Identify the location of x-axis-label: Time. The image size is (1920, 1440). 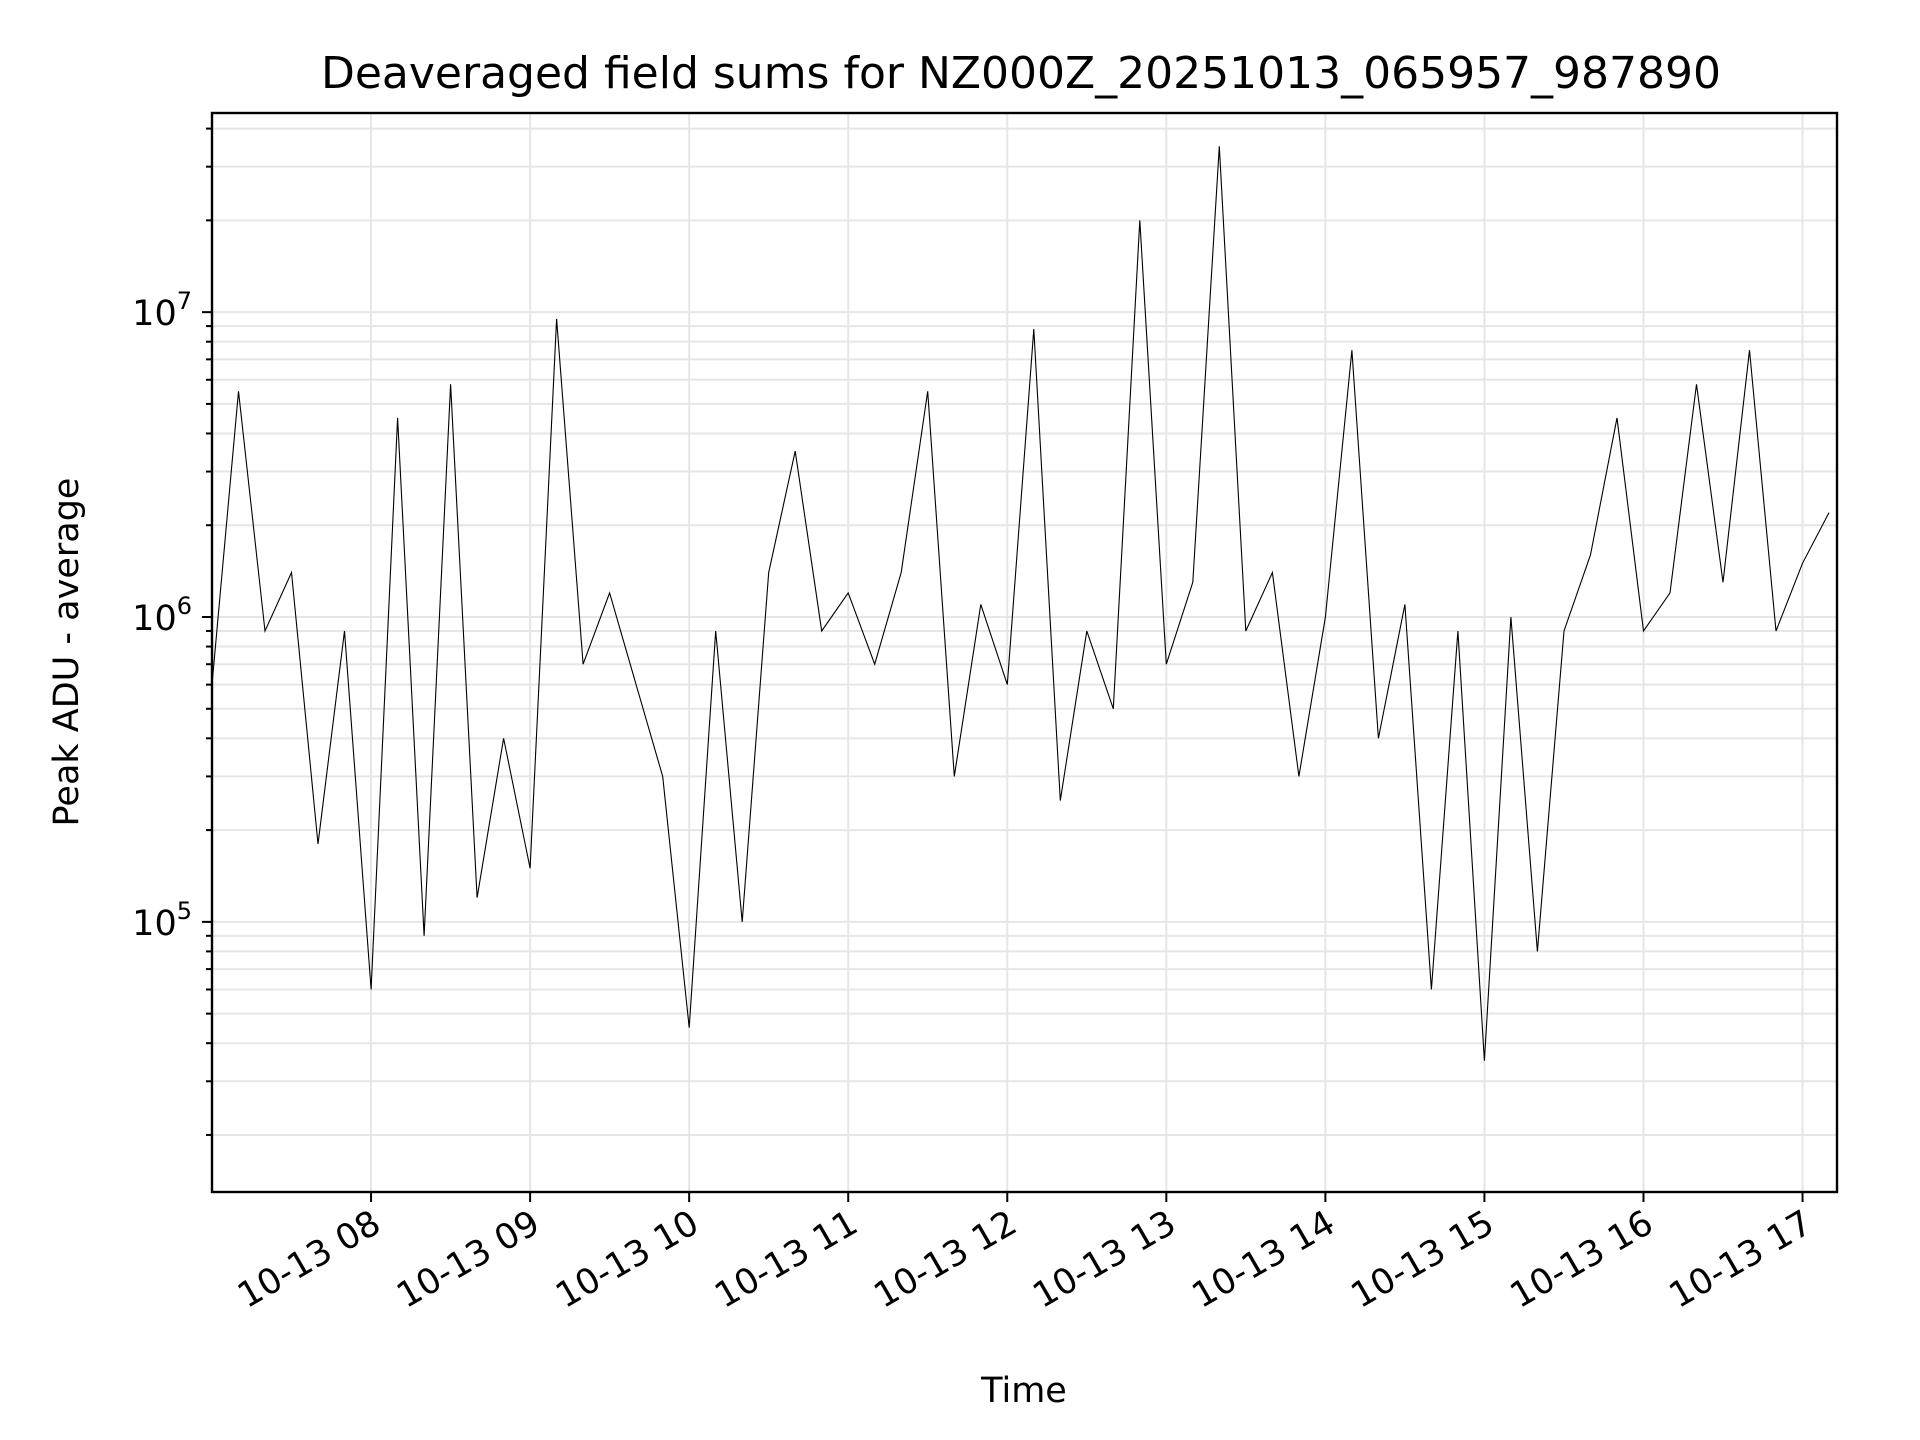
(1023, 1391).